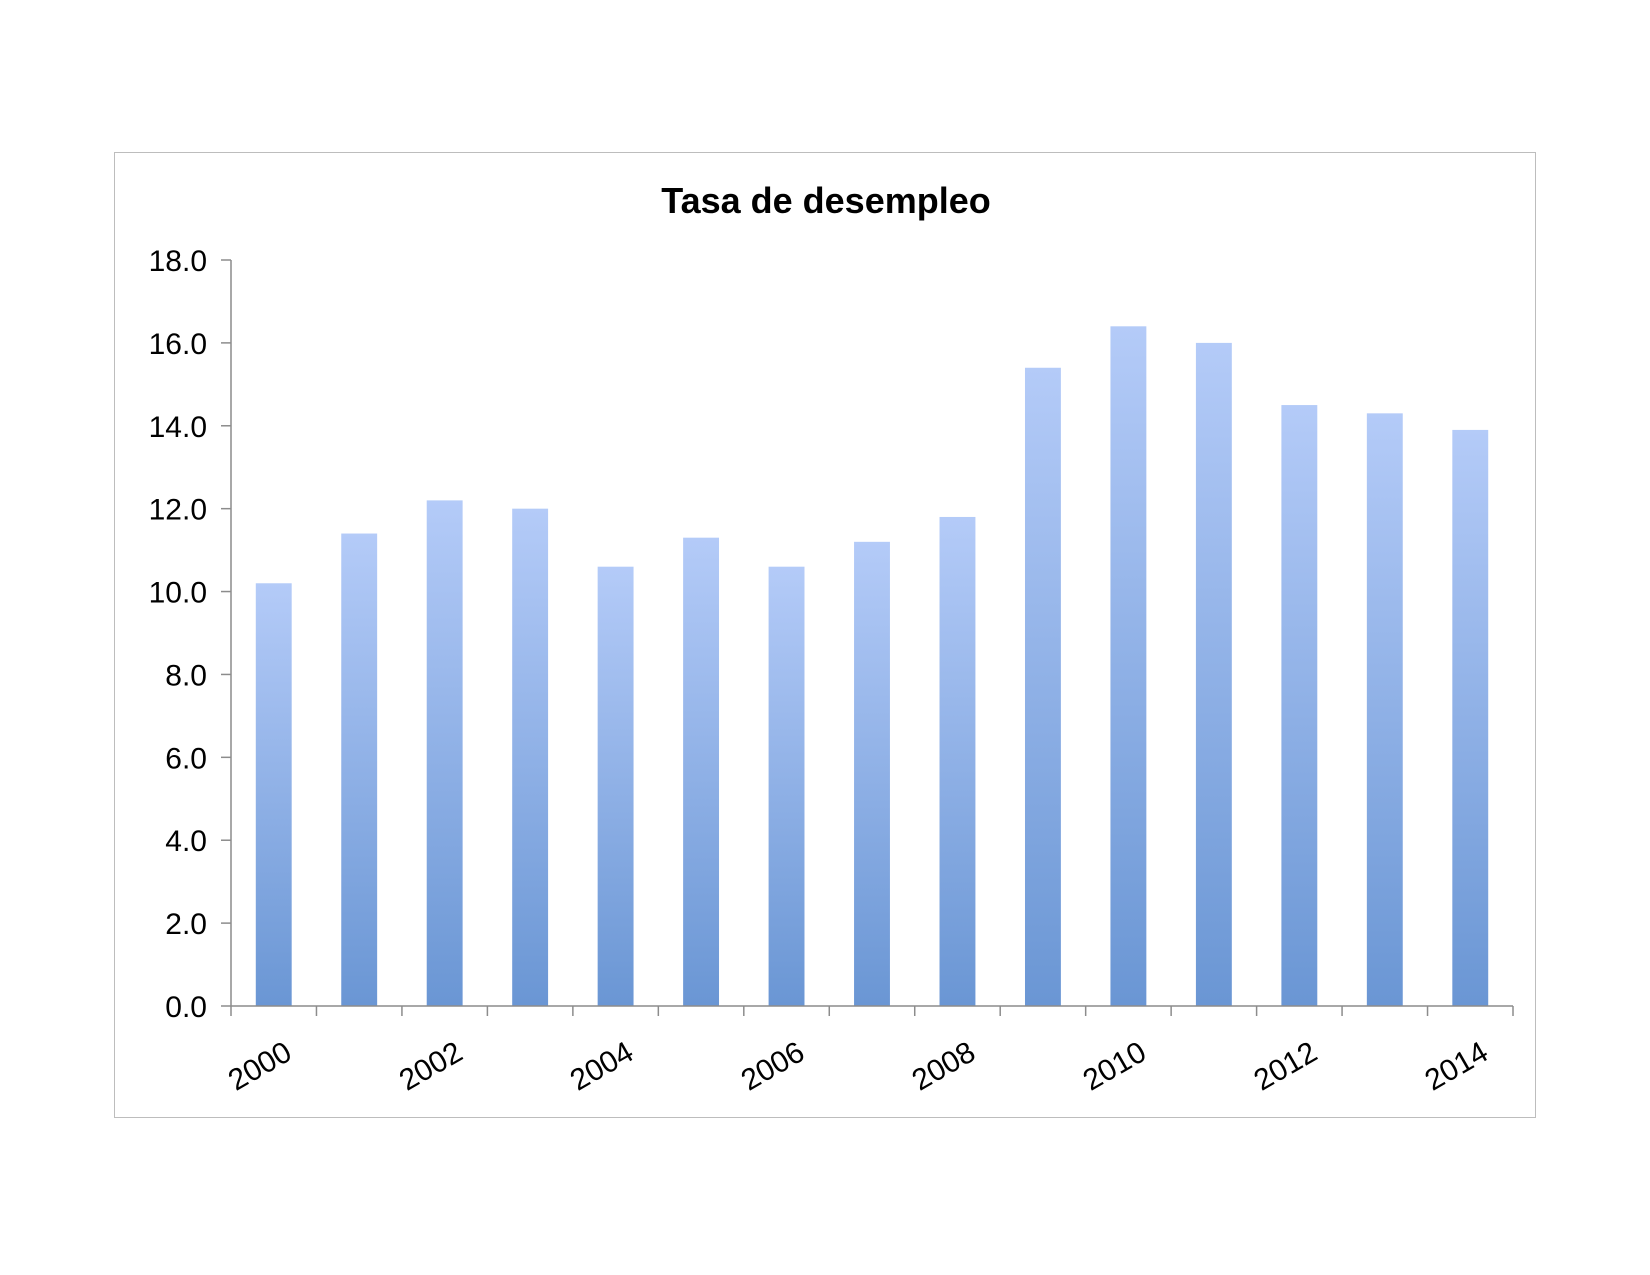 This screenshot has width=1650, height=1275. What do you see at coordinates (944, 1066) in the screenshot?
I see `x-tick-label-2008: 2008` at bounding box center [944, 1066].